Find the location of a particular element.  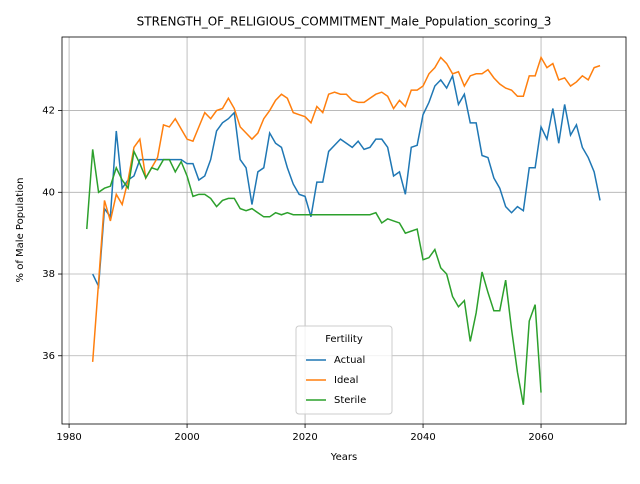

x-tick-label: 1980 is located at coordinates (68, 437).